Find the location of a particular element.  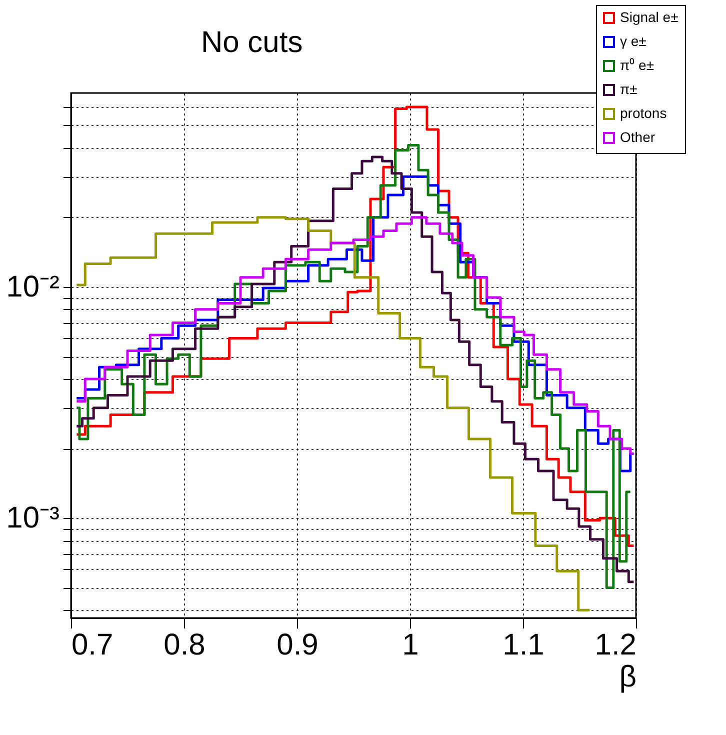

x-tick-label: 1.2 is located at coordinates (615, 645).